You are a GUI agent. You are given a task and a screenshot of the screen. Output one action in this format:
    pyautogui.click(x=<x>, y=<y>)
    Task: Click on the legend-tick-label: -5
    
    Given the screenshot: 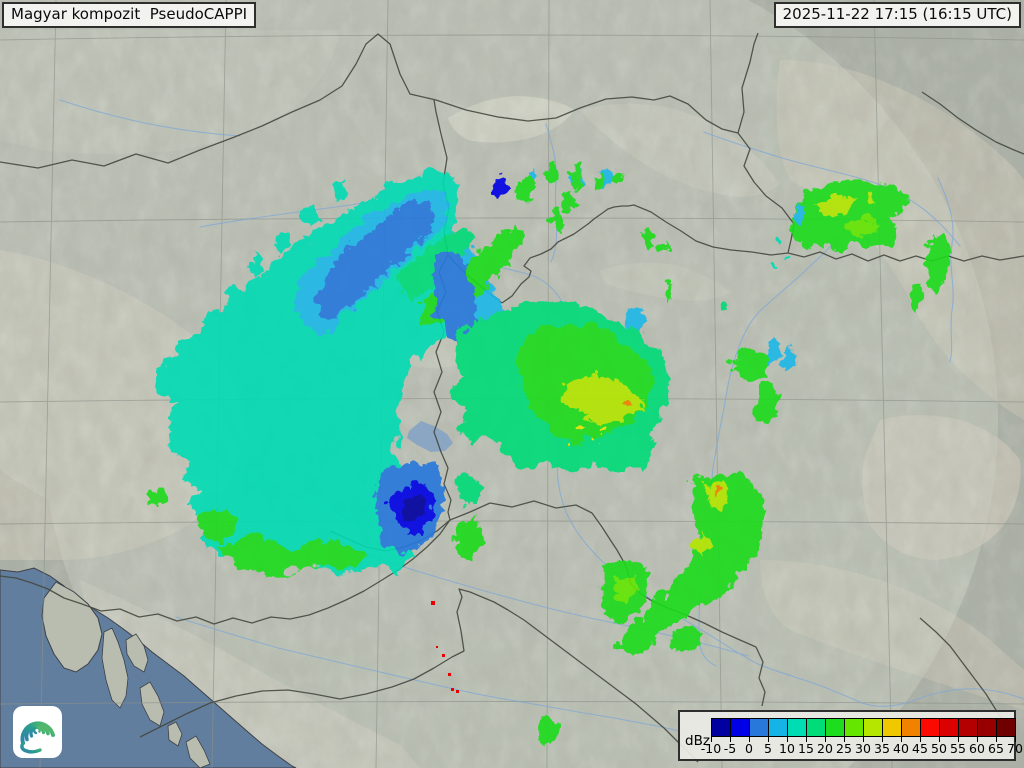 What is the action you would take?
    pyautogui.click(x=730, y=748)
    